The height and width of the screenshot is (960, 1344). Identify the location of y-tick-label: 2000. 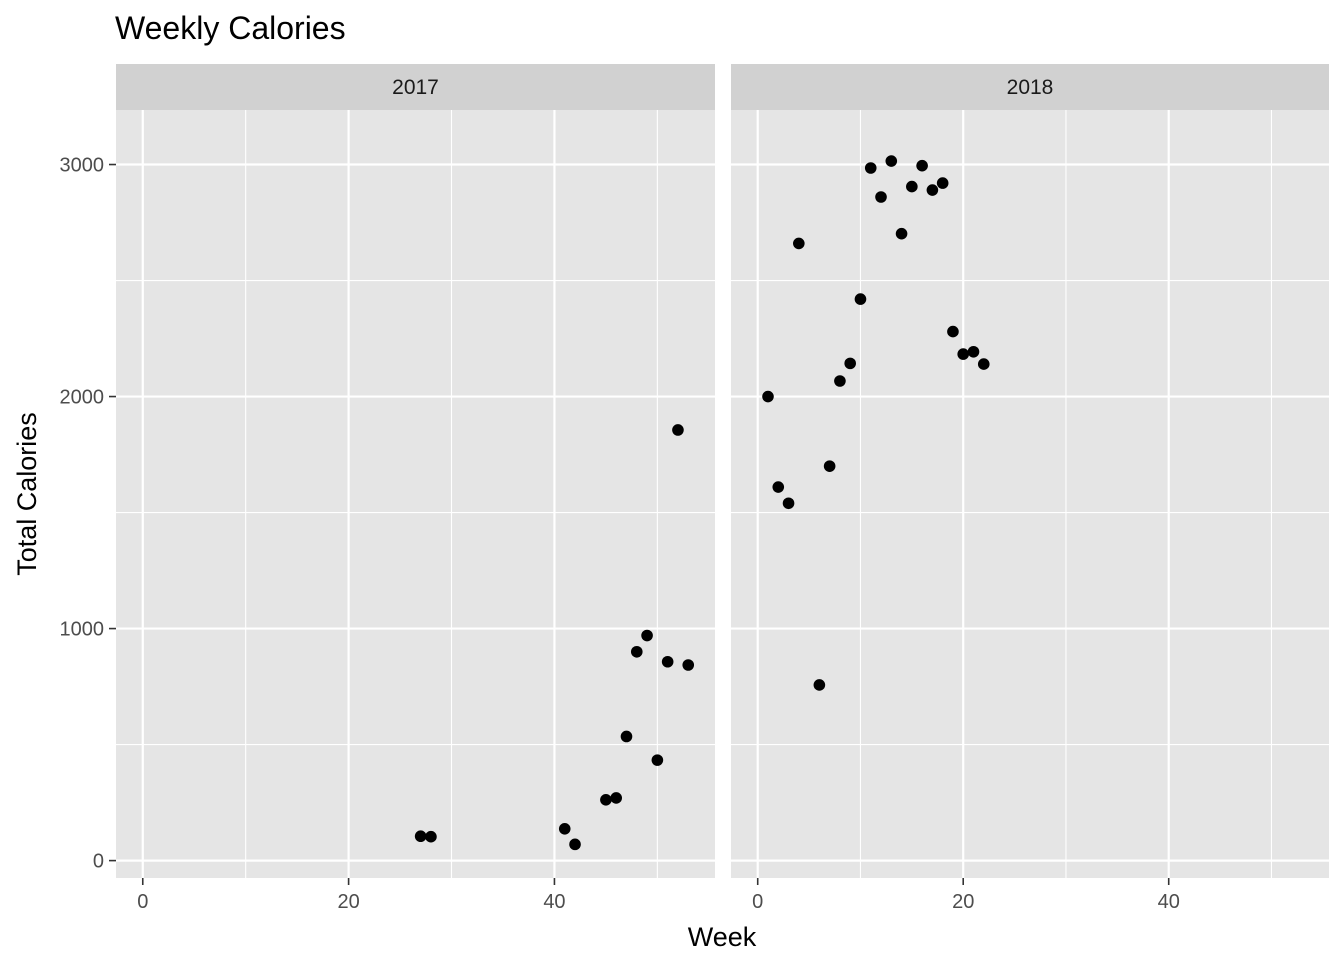
(82, 398).